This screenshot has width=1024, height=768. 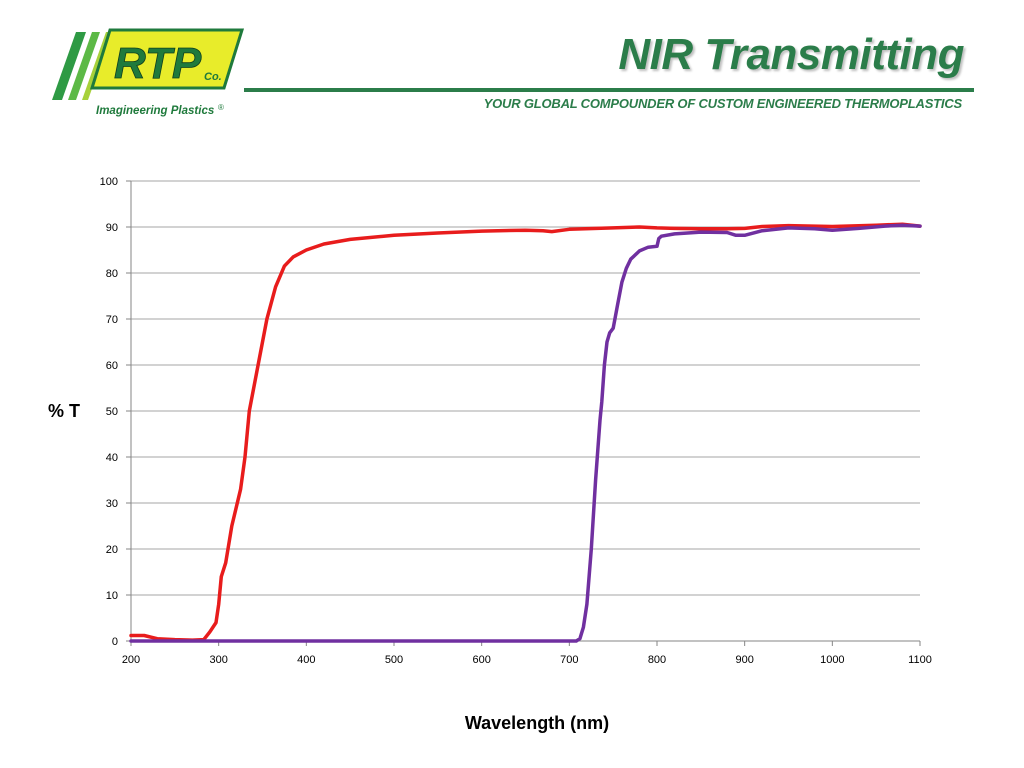 What do you see at coordinates (569, 660) in the screenshot?
I see `x-tick-label: 700` at bounding box center [569, 660].